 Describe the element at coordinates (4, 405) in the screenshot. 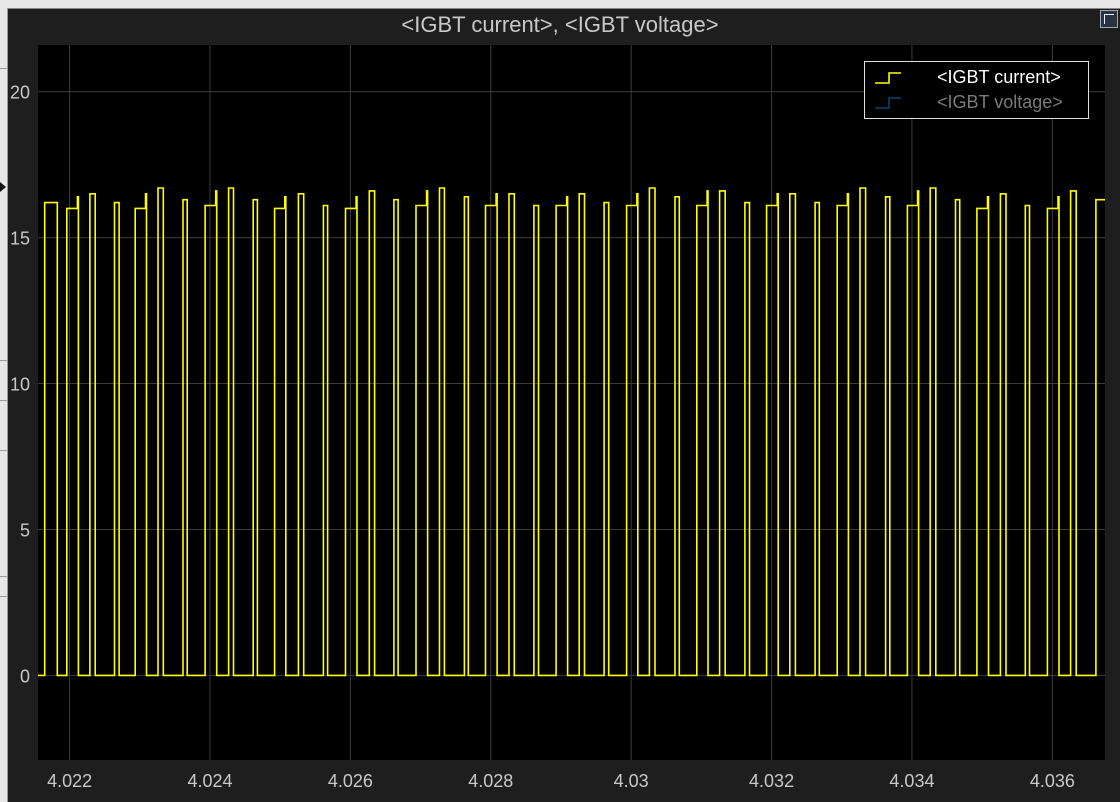

I see `left-panel-edge` at that location.